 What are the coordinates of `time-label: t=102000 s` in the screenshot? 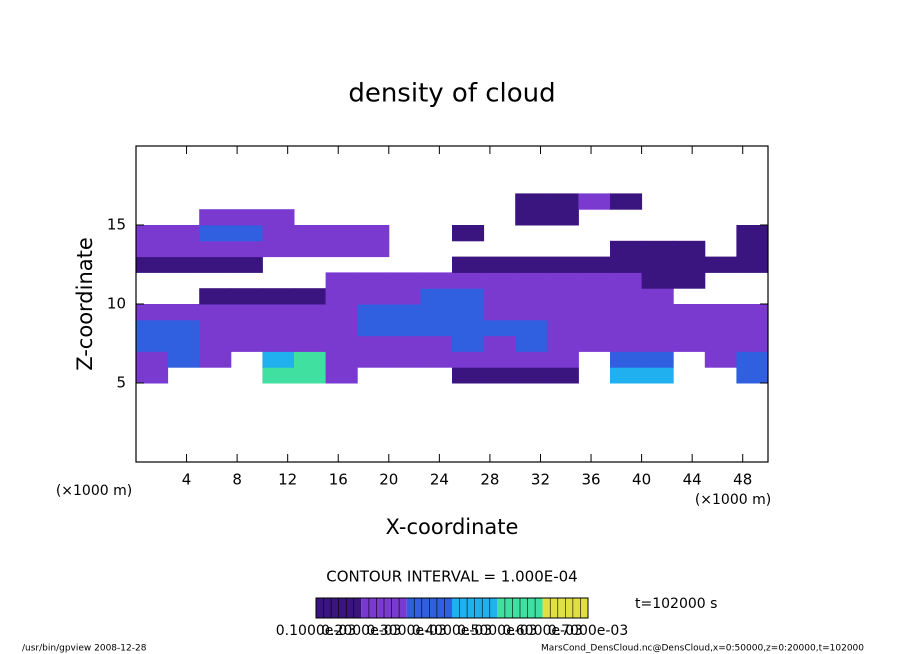 It's located at (676, 604).